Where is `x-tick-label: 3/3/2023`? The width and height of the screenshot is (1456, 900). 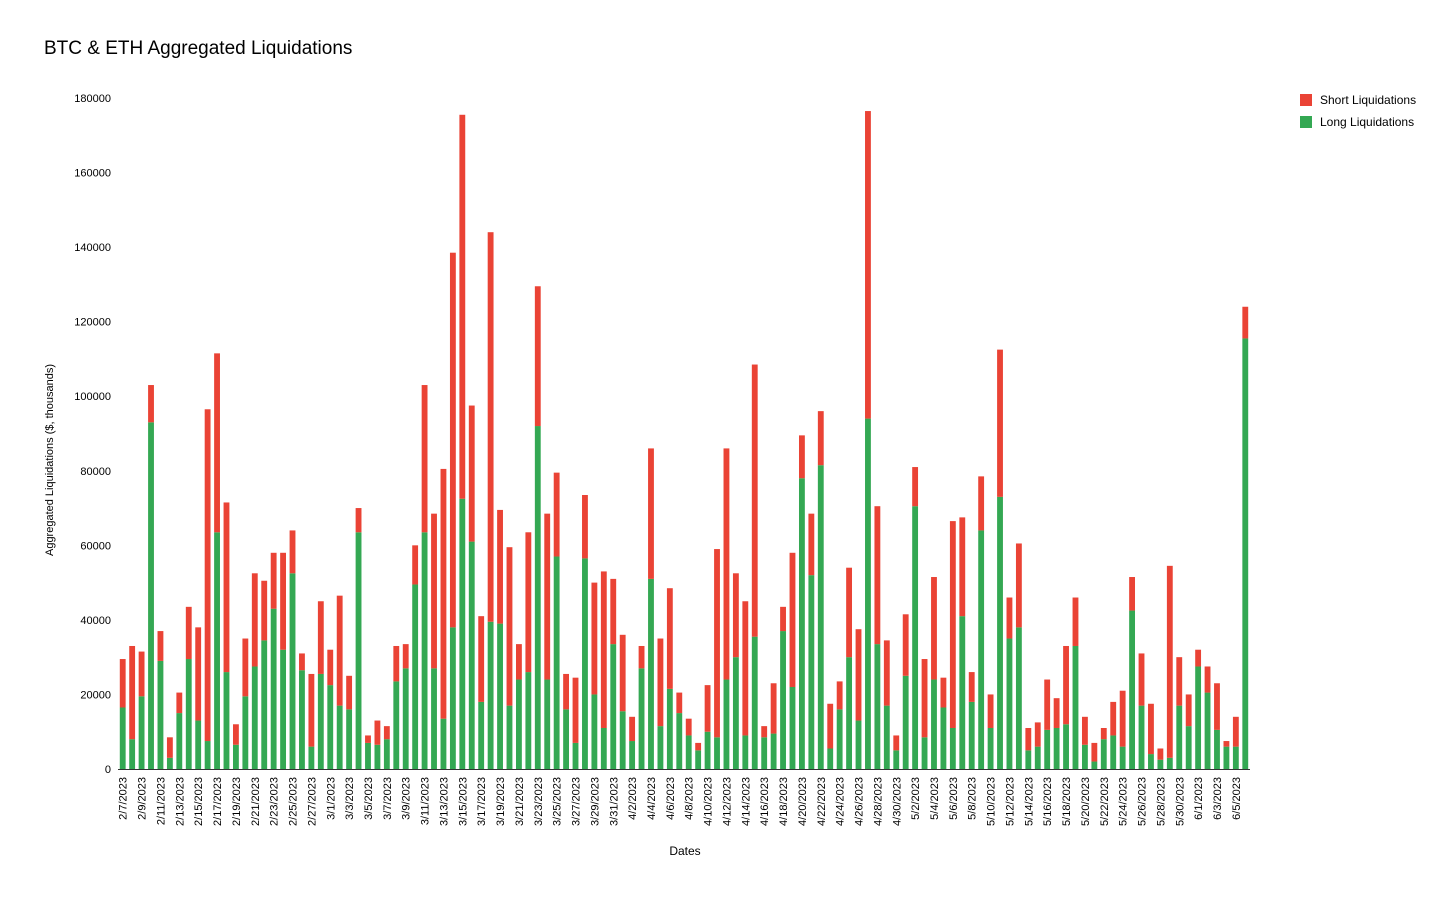 x-tick-label: 3/3/2023 is located at coordinates (350, 798).